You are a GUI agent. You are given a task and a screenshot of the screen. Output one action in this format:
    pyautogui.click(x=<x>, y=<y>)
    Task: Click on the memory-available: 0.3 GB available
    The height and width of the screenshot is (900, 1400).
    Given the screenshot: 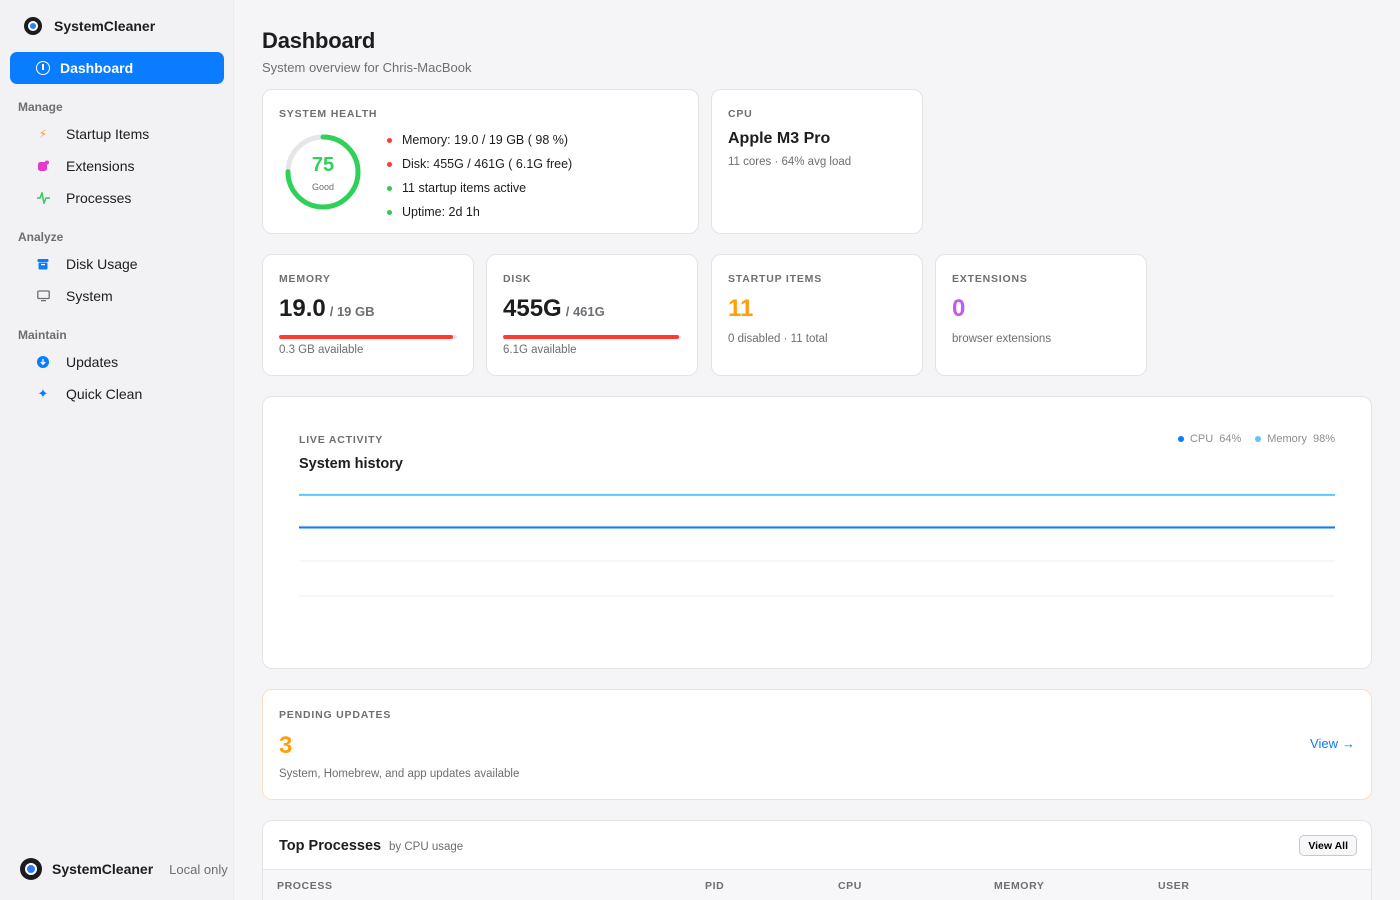 What is the action you would take?
    pyautogui.click(x=321, y=350)
    